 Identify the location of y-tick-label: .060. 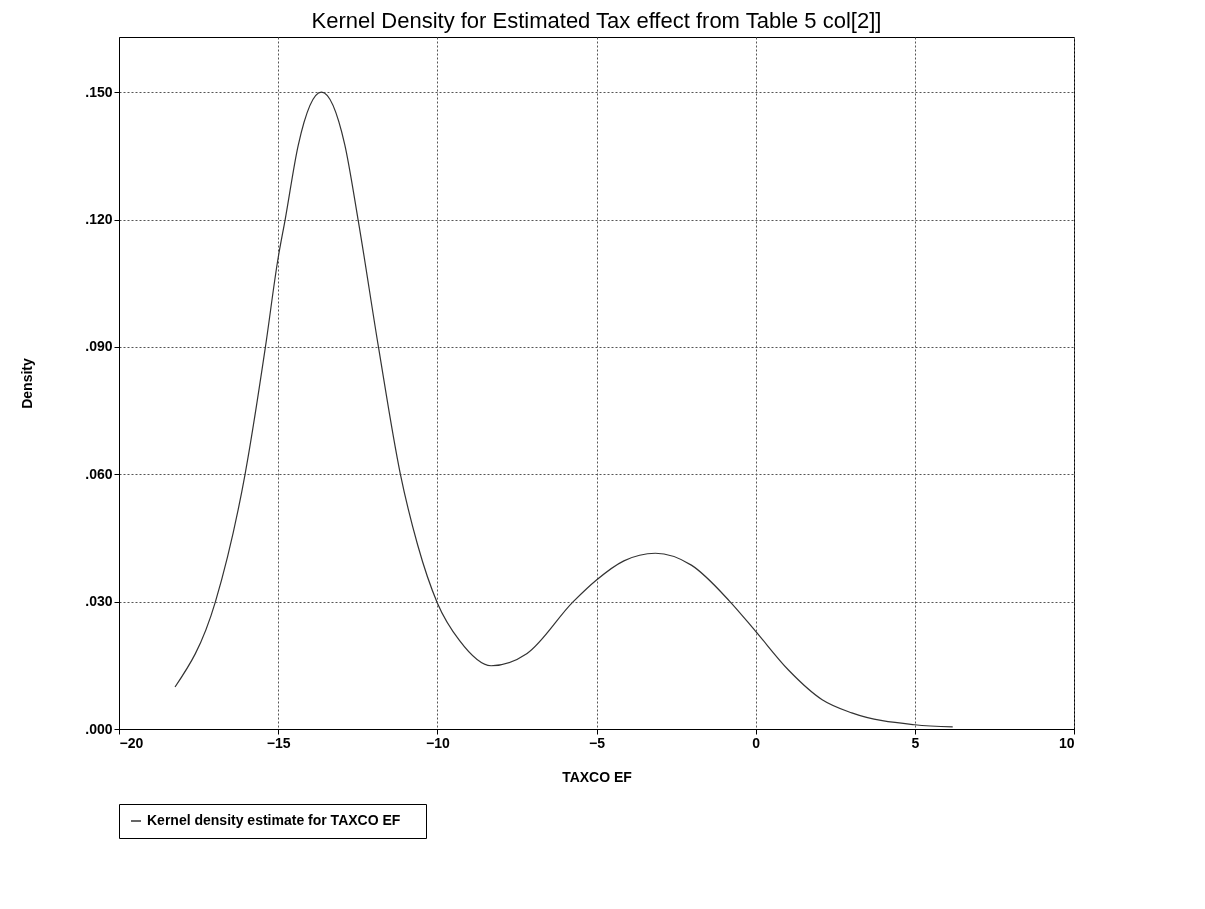
(99, 473).